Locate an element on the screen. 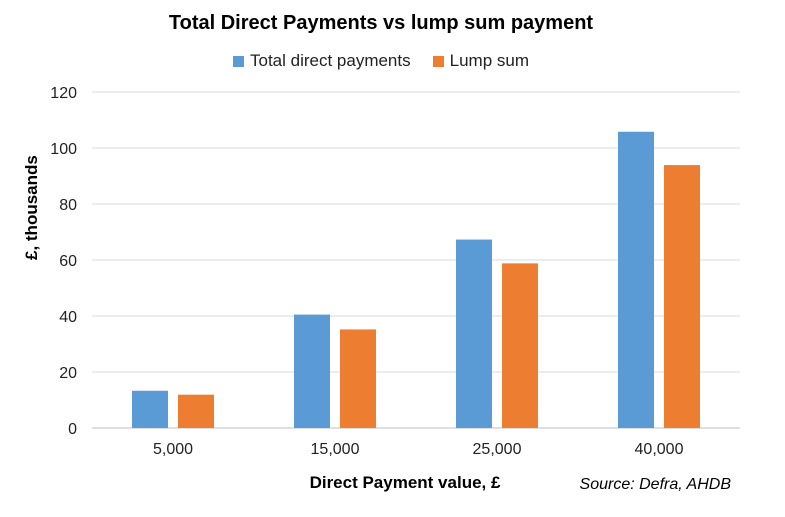 Image resolution: width=785 pixels, height=517 pixels. y-tick-label: 60 is located at coordinates (68, 261).